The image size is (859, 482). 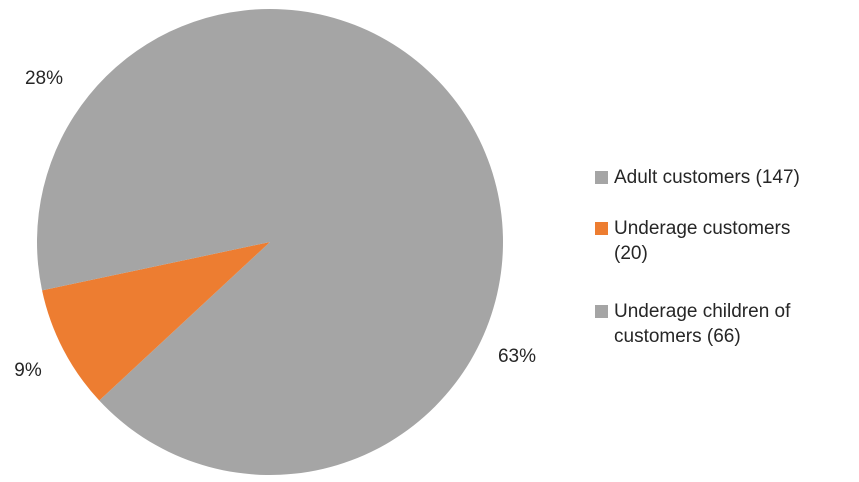 I want to click on legend-label-underage-customers: Underage customers (20), so click(x=702, y=241).